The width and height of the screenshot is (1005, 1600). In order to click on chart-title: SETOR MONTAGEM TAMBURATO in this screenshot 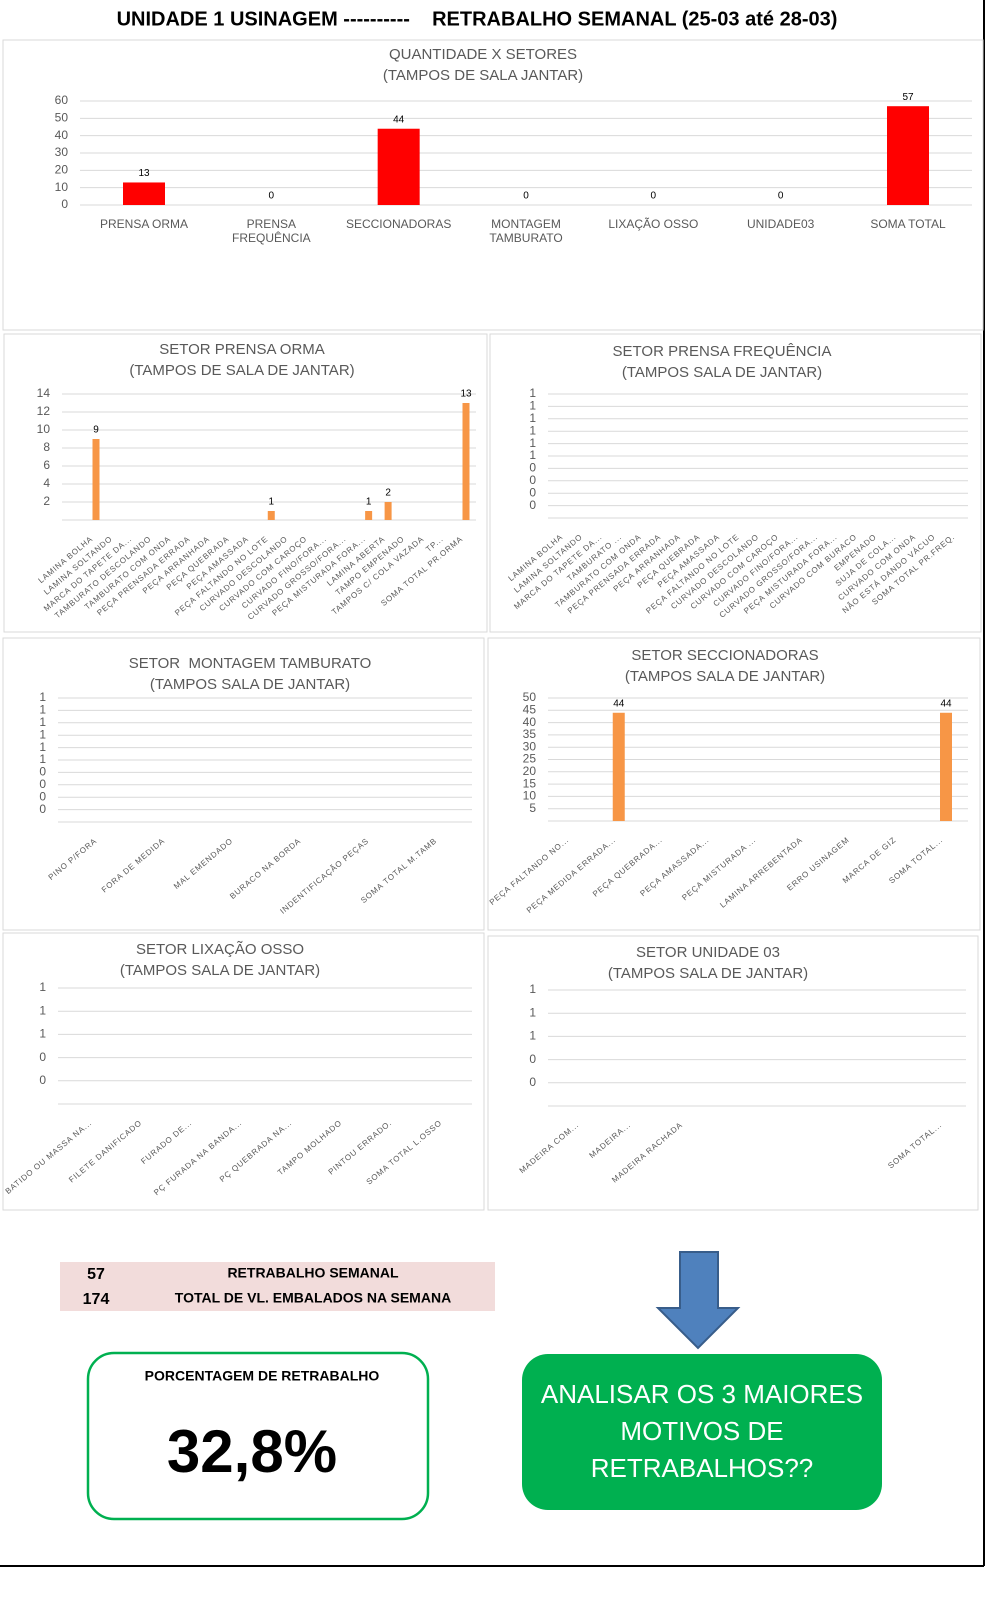, I will do `click(250, 663)`.